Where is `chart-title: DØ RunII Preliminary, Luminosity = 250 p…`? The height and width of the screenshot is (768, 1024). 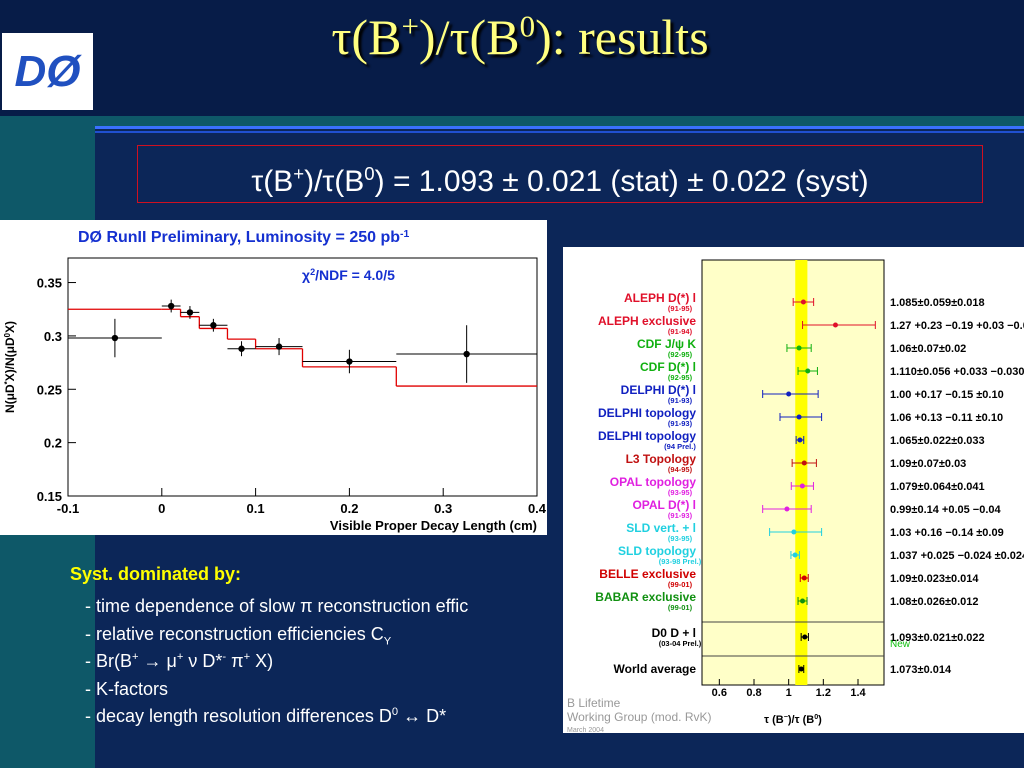 chart-title: DØ RunII Preliminary, Luminosity = 250 p… is located at coordinates (243, 238).